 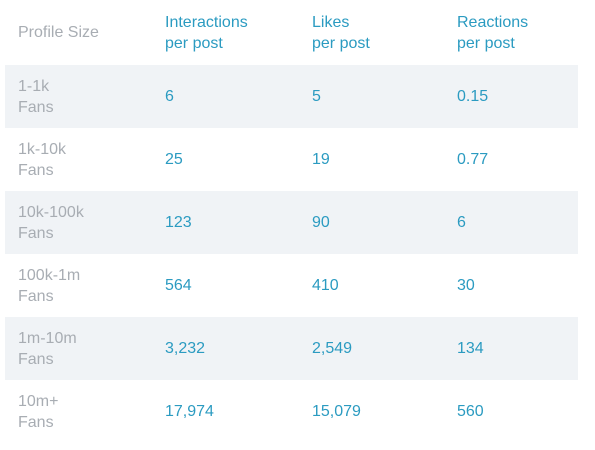 I want to click on value-cell: 134, so click(x=470, y=348).